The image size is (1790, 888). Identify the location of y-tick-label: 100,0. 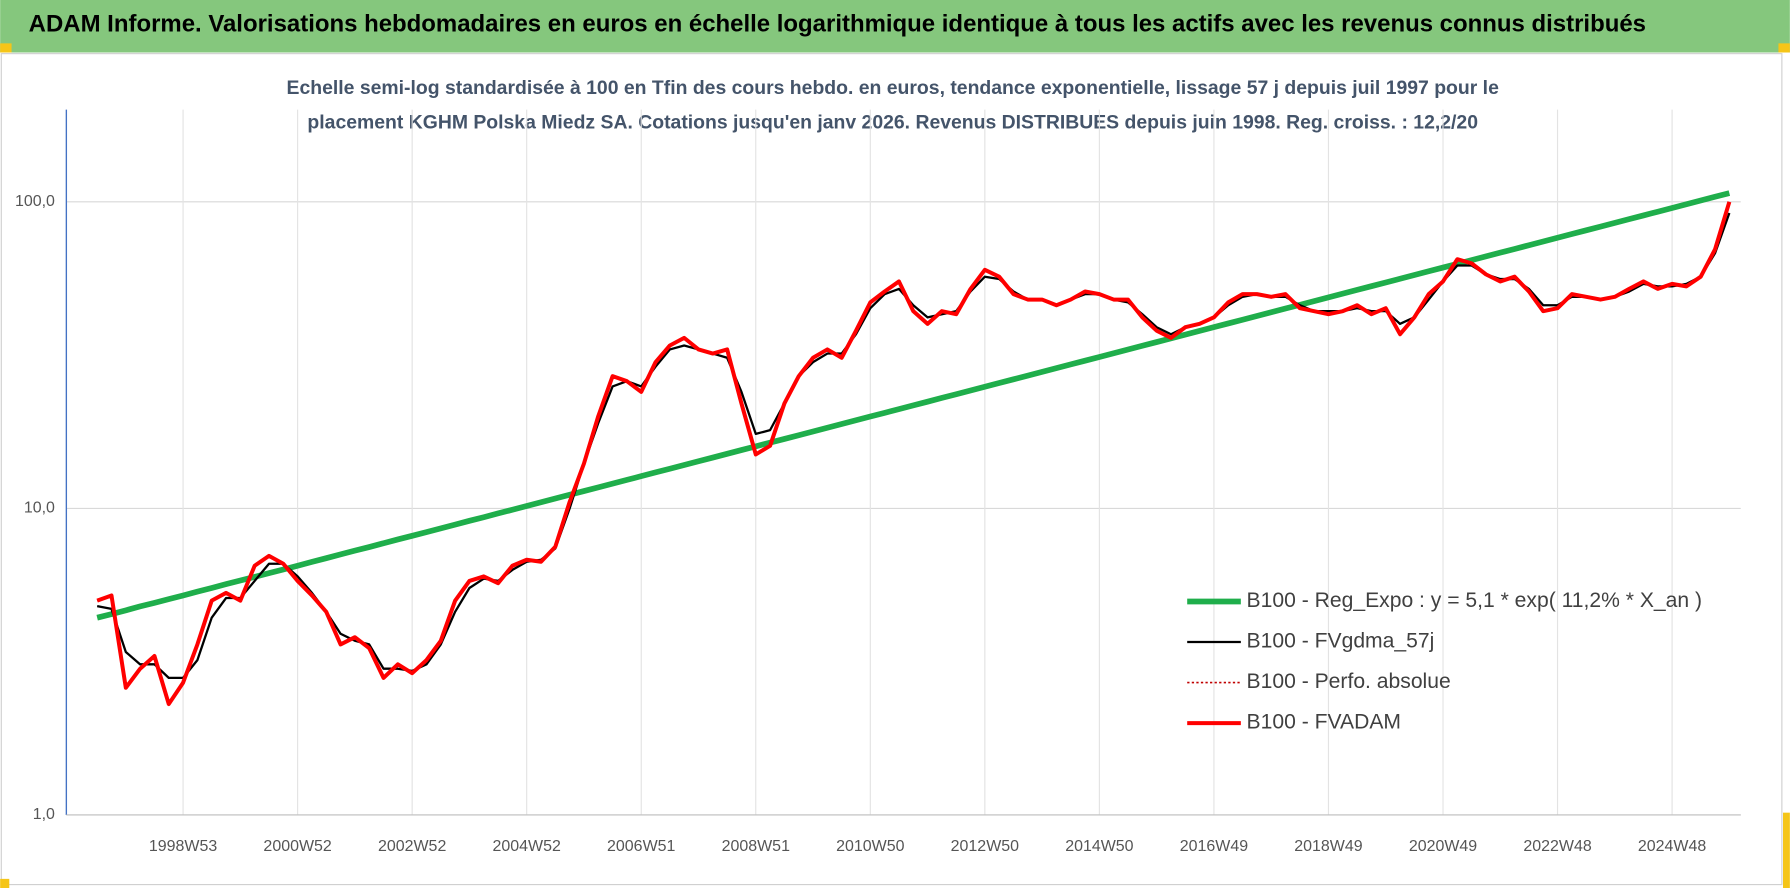
(35, 201).